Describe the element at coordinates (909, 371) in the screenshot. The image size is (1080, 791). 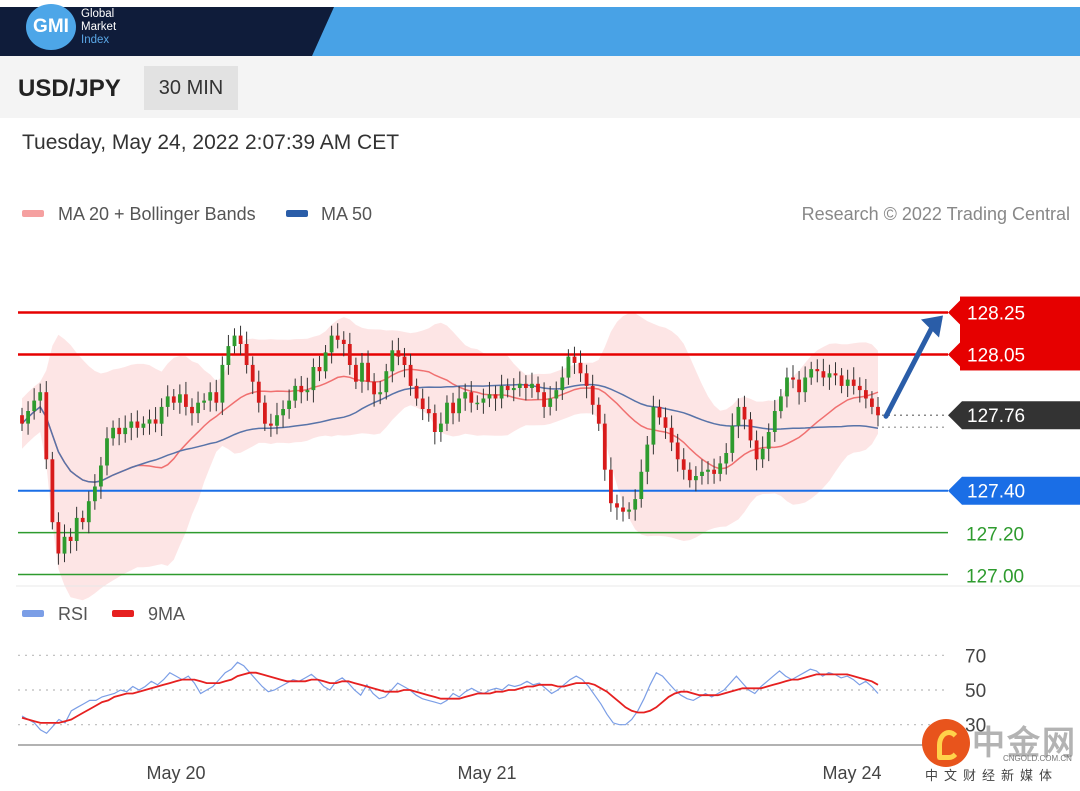
I see `forecast-arrow` at that location.